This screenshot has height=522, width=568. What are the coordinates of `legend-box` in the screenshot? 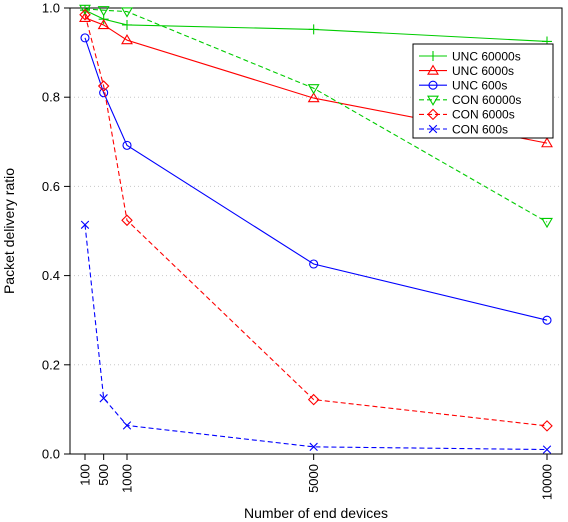 It's located at (483, 91).